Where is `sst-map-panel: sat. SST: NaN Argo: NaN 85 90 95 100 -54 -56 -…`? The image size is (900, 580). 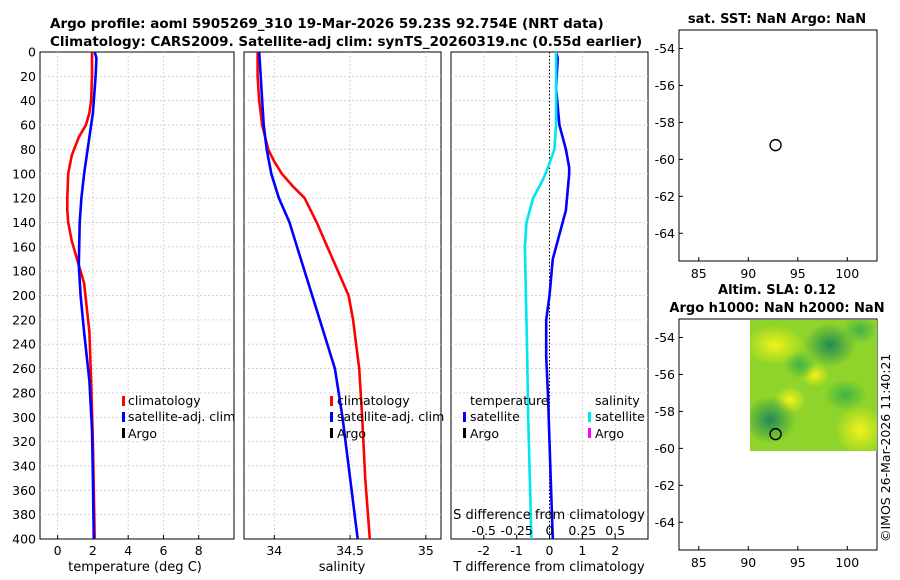 sst-map-panel: sat. SST: NaN Argo: NaN 85 90 95 100 -54 -56 -… is located at coordinates (766, 146).